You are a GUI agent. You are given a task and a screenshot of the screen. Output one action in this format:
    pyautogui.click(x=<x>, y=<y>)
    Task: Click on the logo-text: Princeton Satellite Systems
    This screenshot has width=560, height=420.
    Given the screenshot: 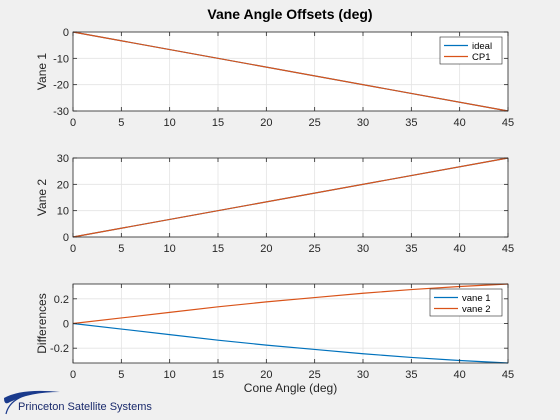 What is the action you would take?
    pyautogui.click(x=85, y=407)
    